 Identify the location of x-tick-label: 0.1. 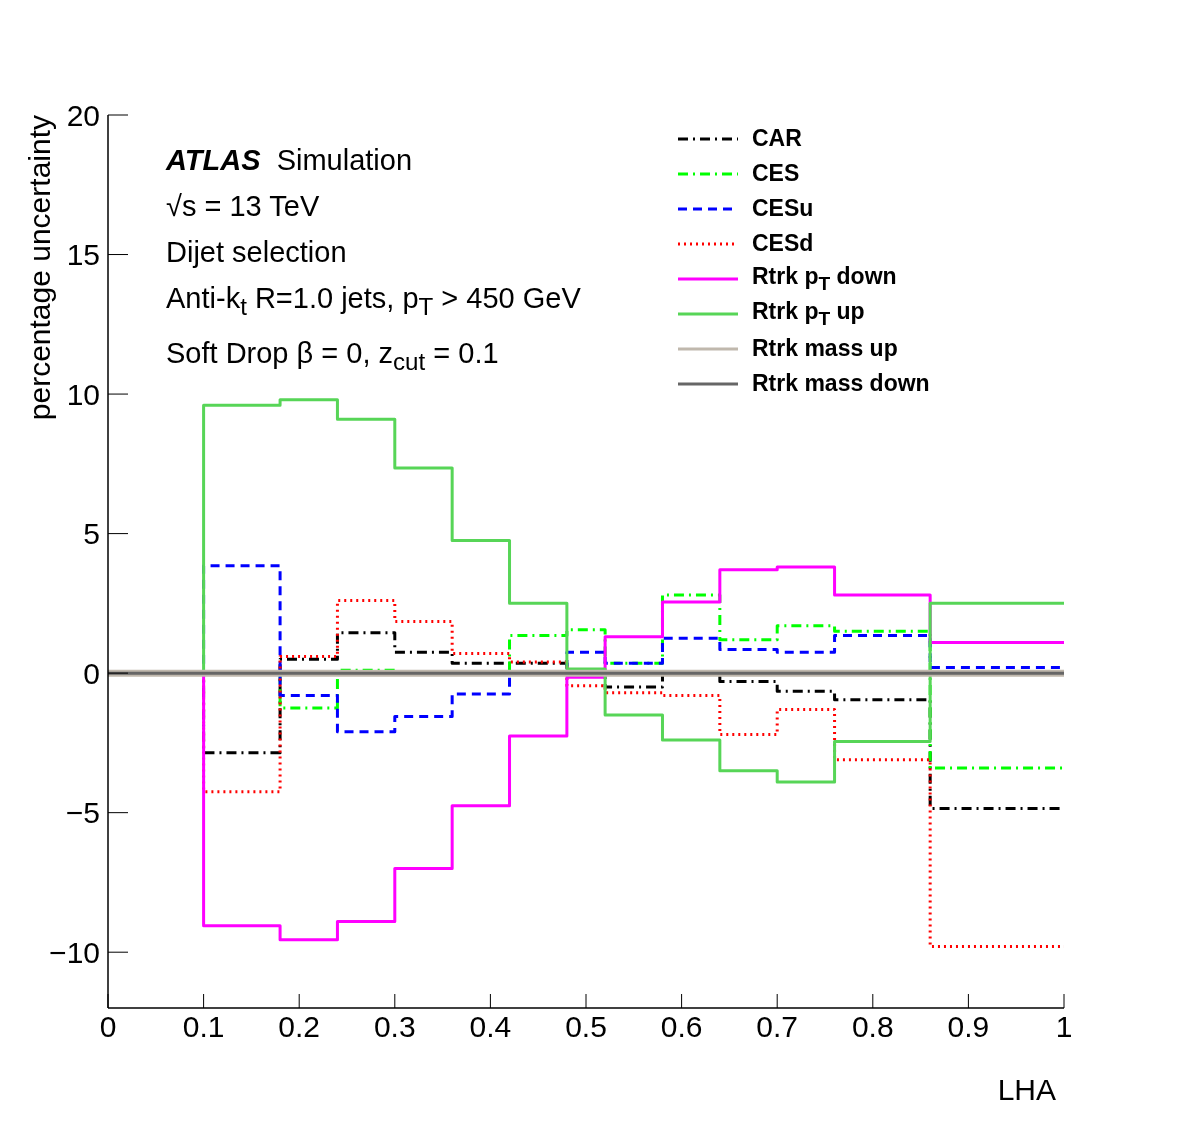
(203, 1027).